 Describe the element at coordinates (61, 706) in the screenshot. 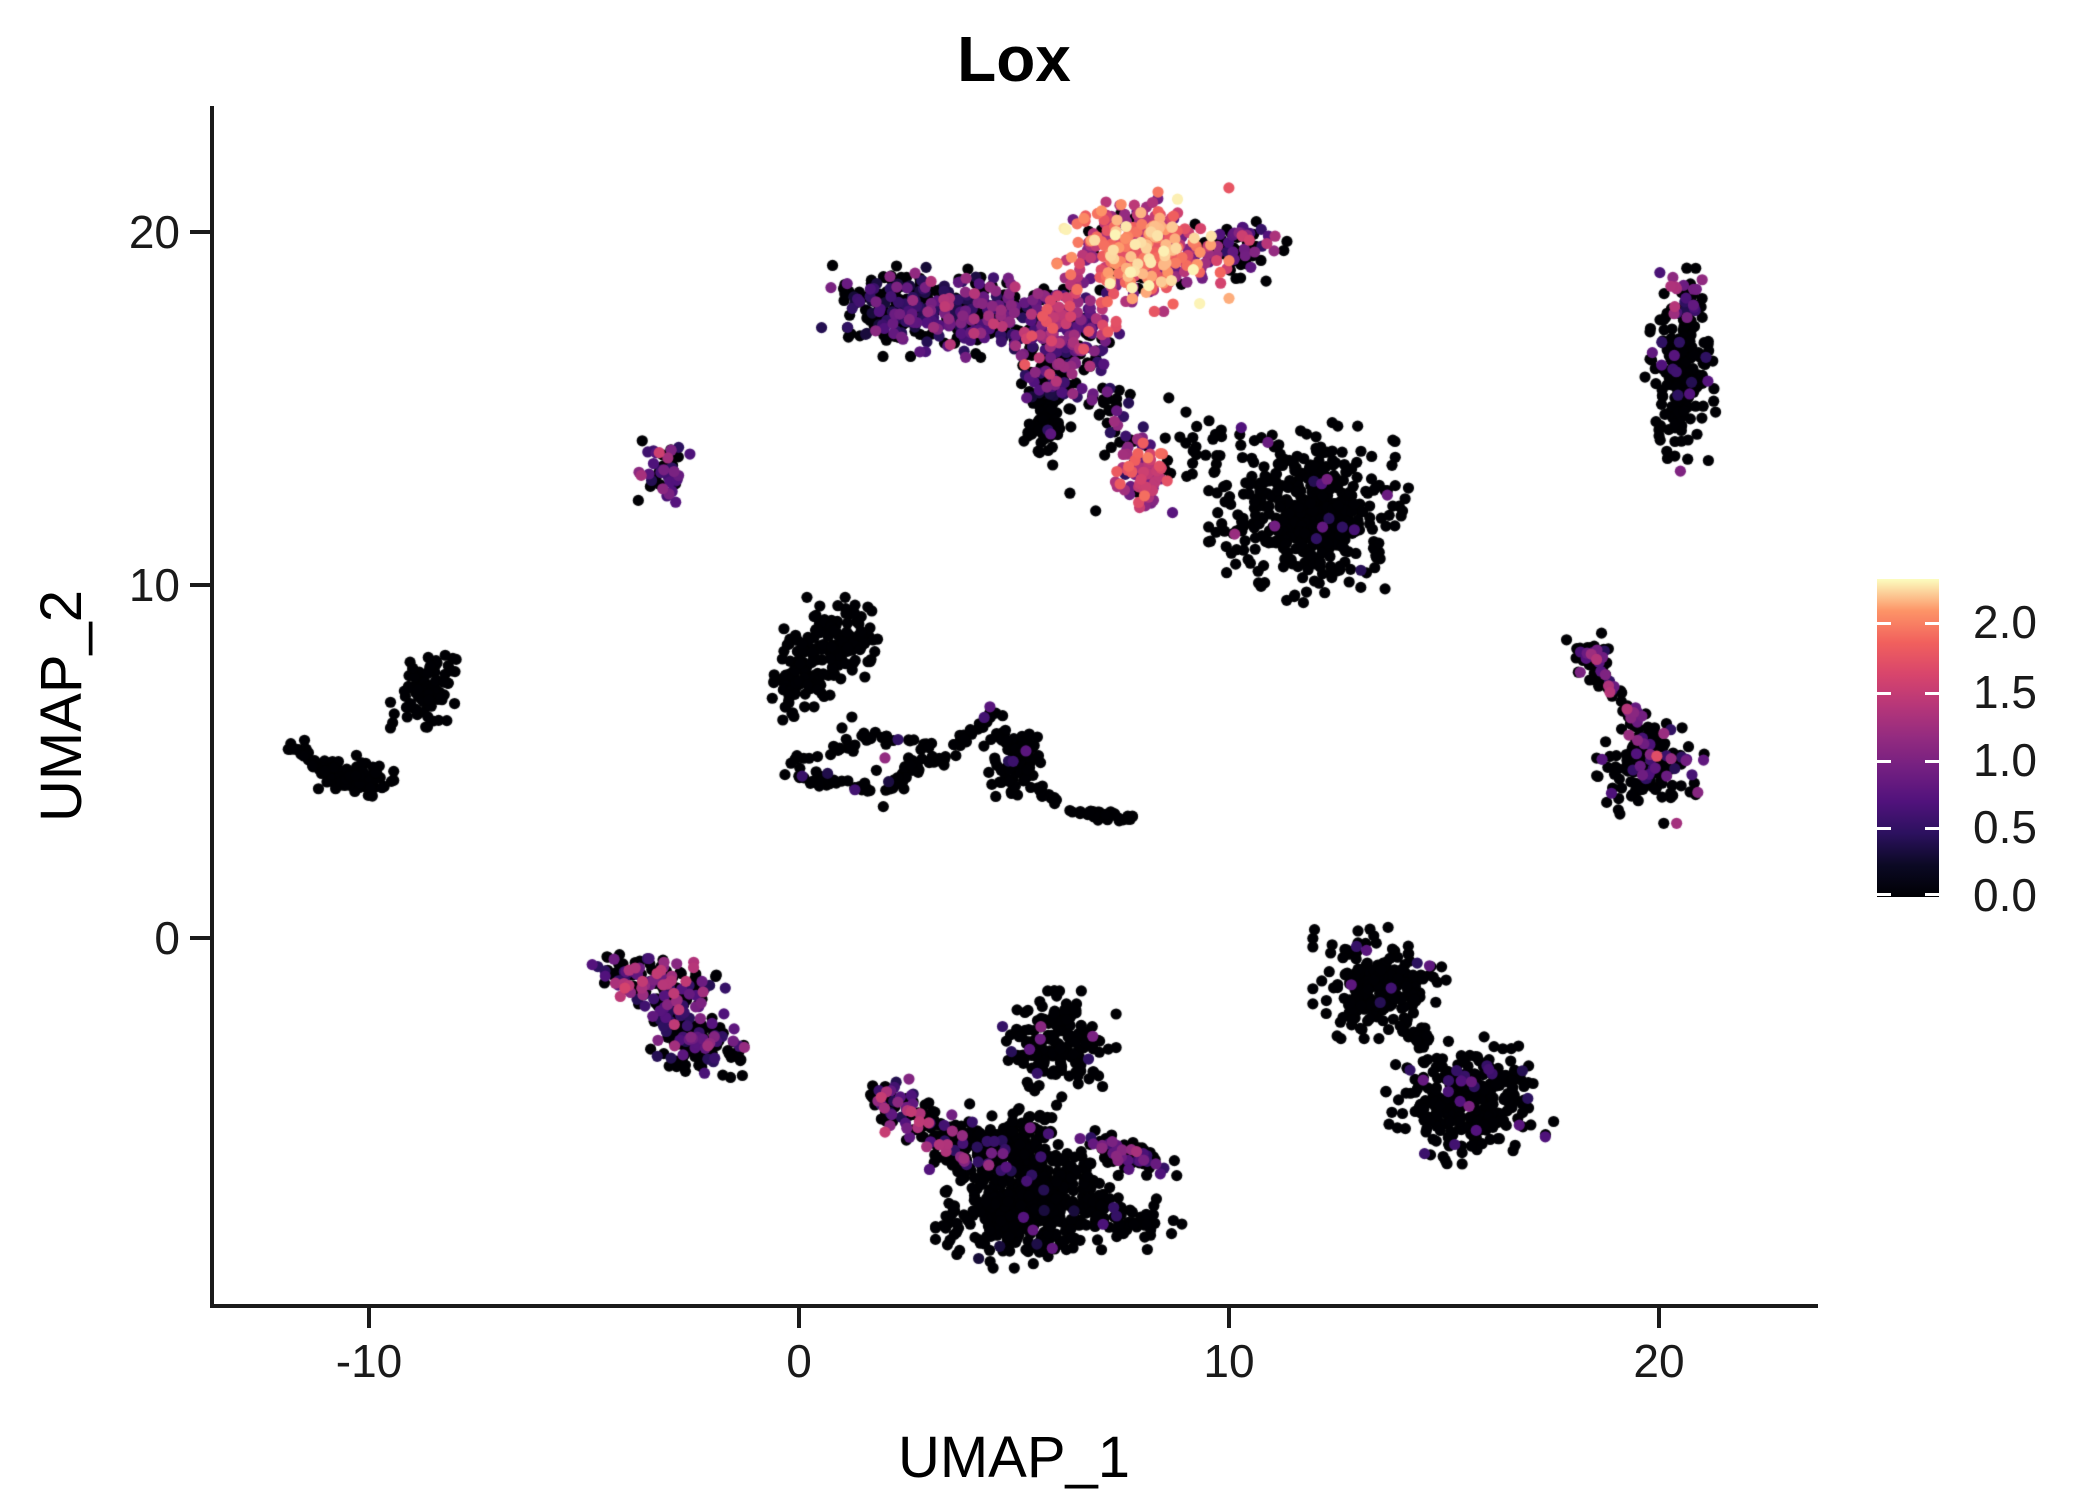

I see `y-axis-title: UMAP_2` at that location.